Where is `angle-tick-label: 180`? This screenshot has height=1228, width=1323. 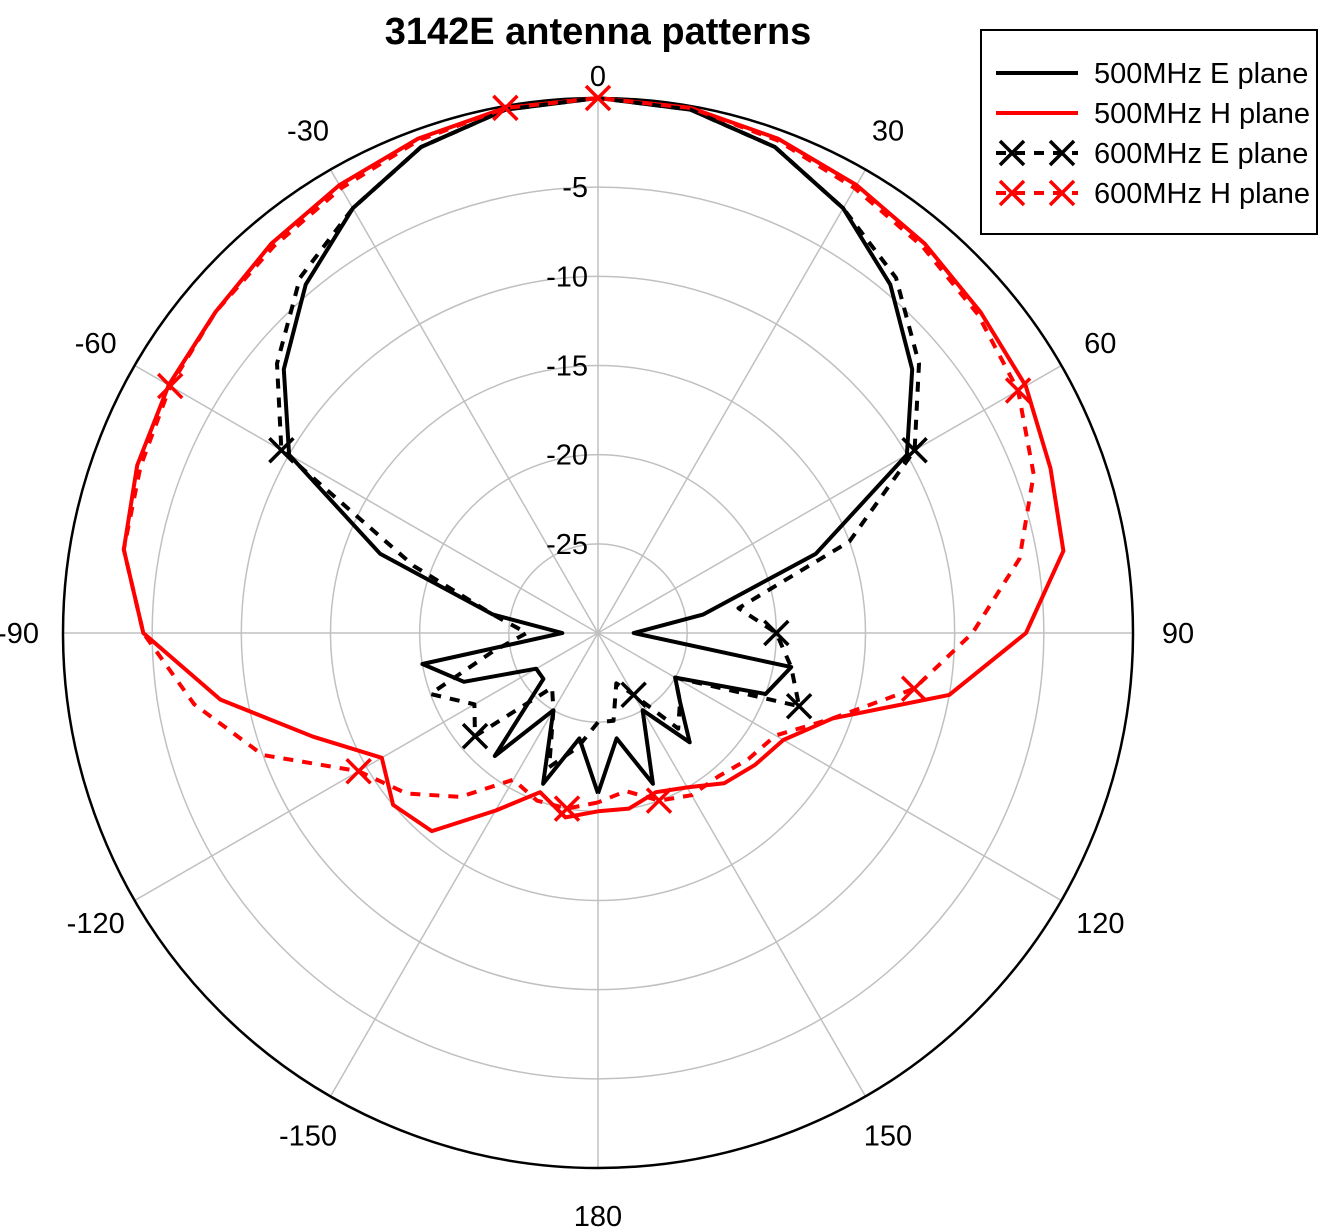
angle-tick-label: 180 is located at coordinates (598, 1214).